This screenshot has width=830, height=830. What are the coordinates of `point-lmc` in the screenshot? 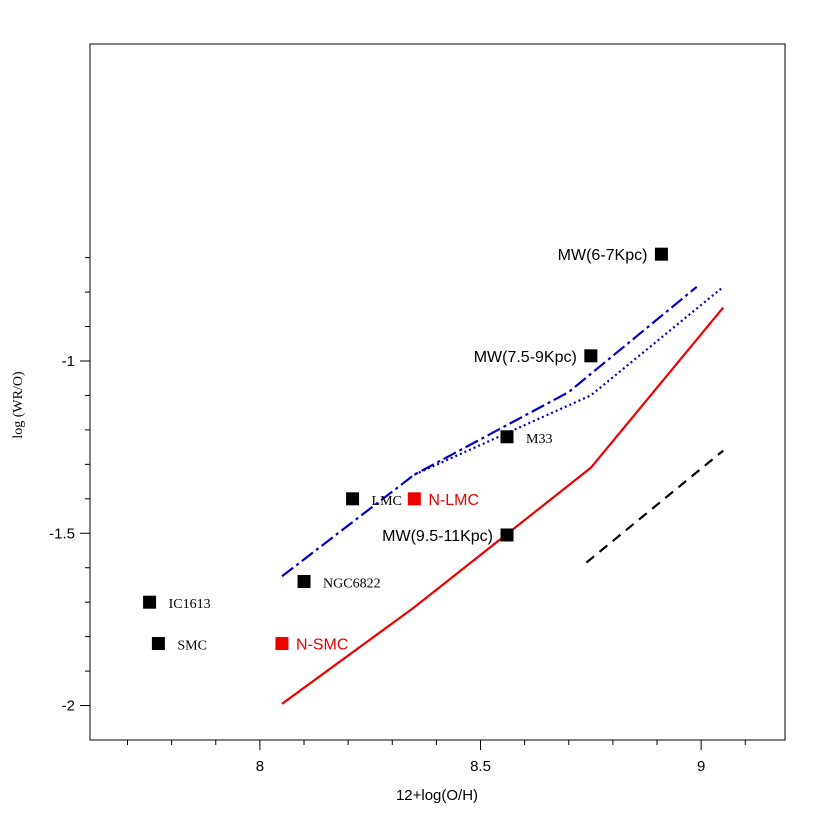 It's located at (353, 499).